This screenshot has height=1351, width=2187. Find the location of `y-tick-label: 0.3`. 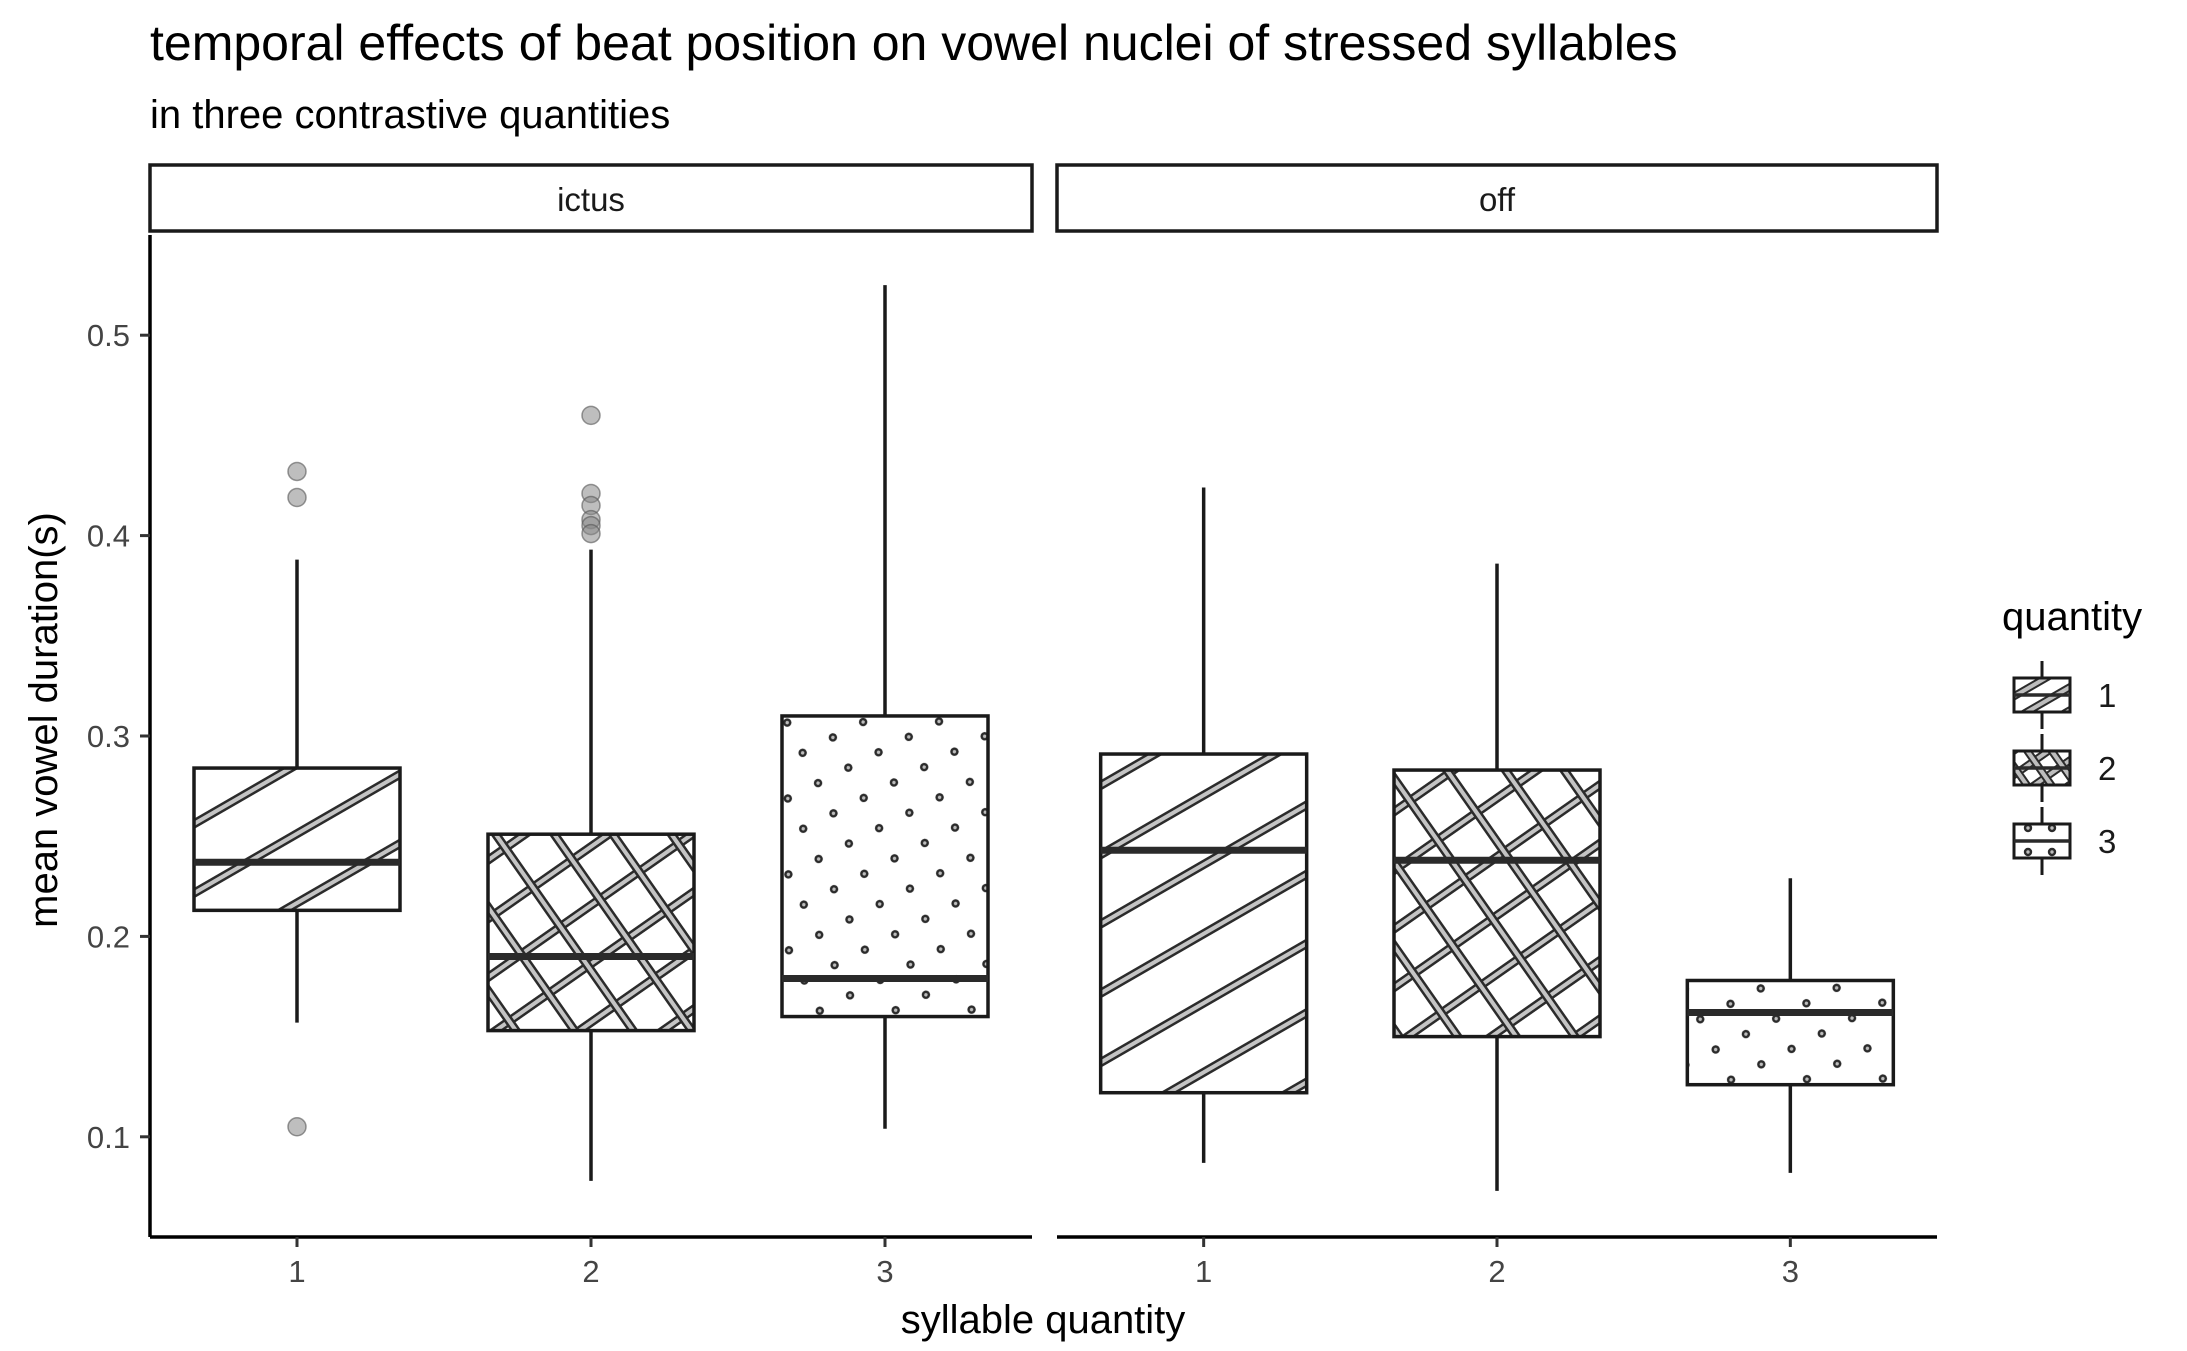

y-tick-label: 0.3 is located at coordinates (108, 736).